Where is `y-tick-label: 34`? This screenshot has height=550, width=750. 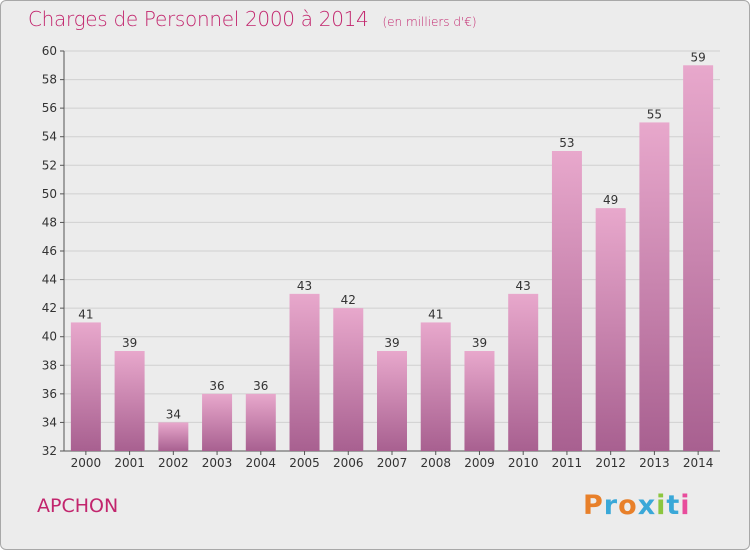 y-tick-label: 34 is located at coordinates (49, 422).